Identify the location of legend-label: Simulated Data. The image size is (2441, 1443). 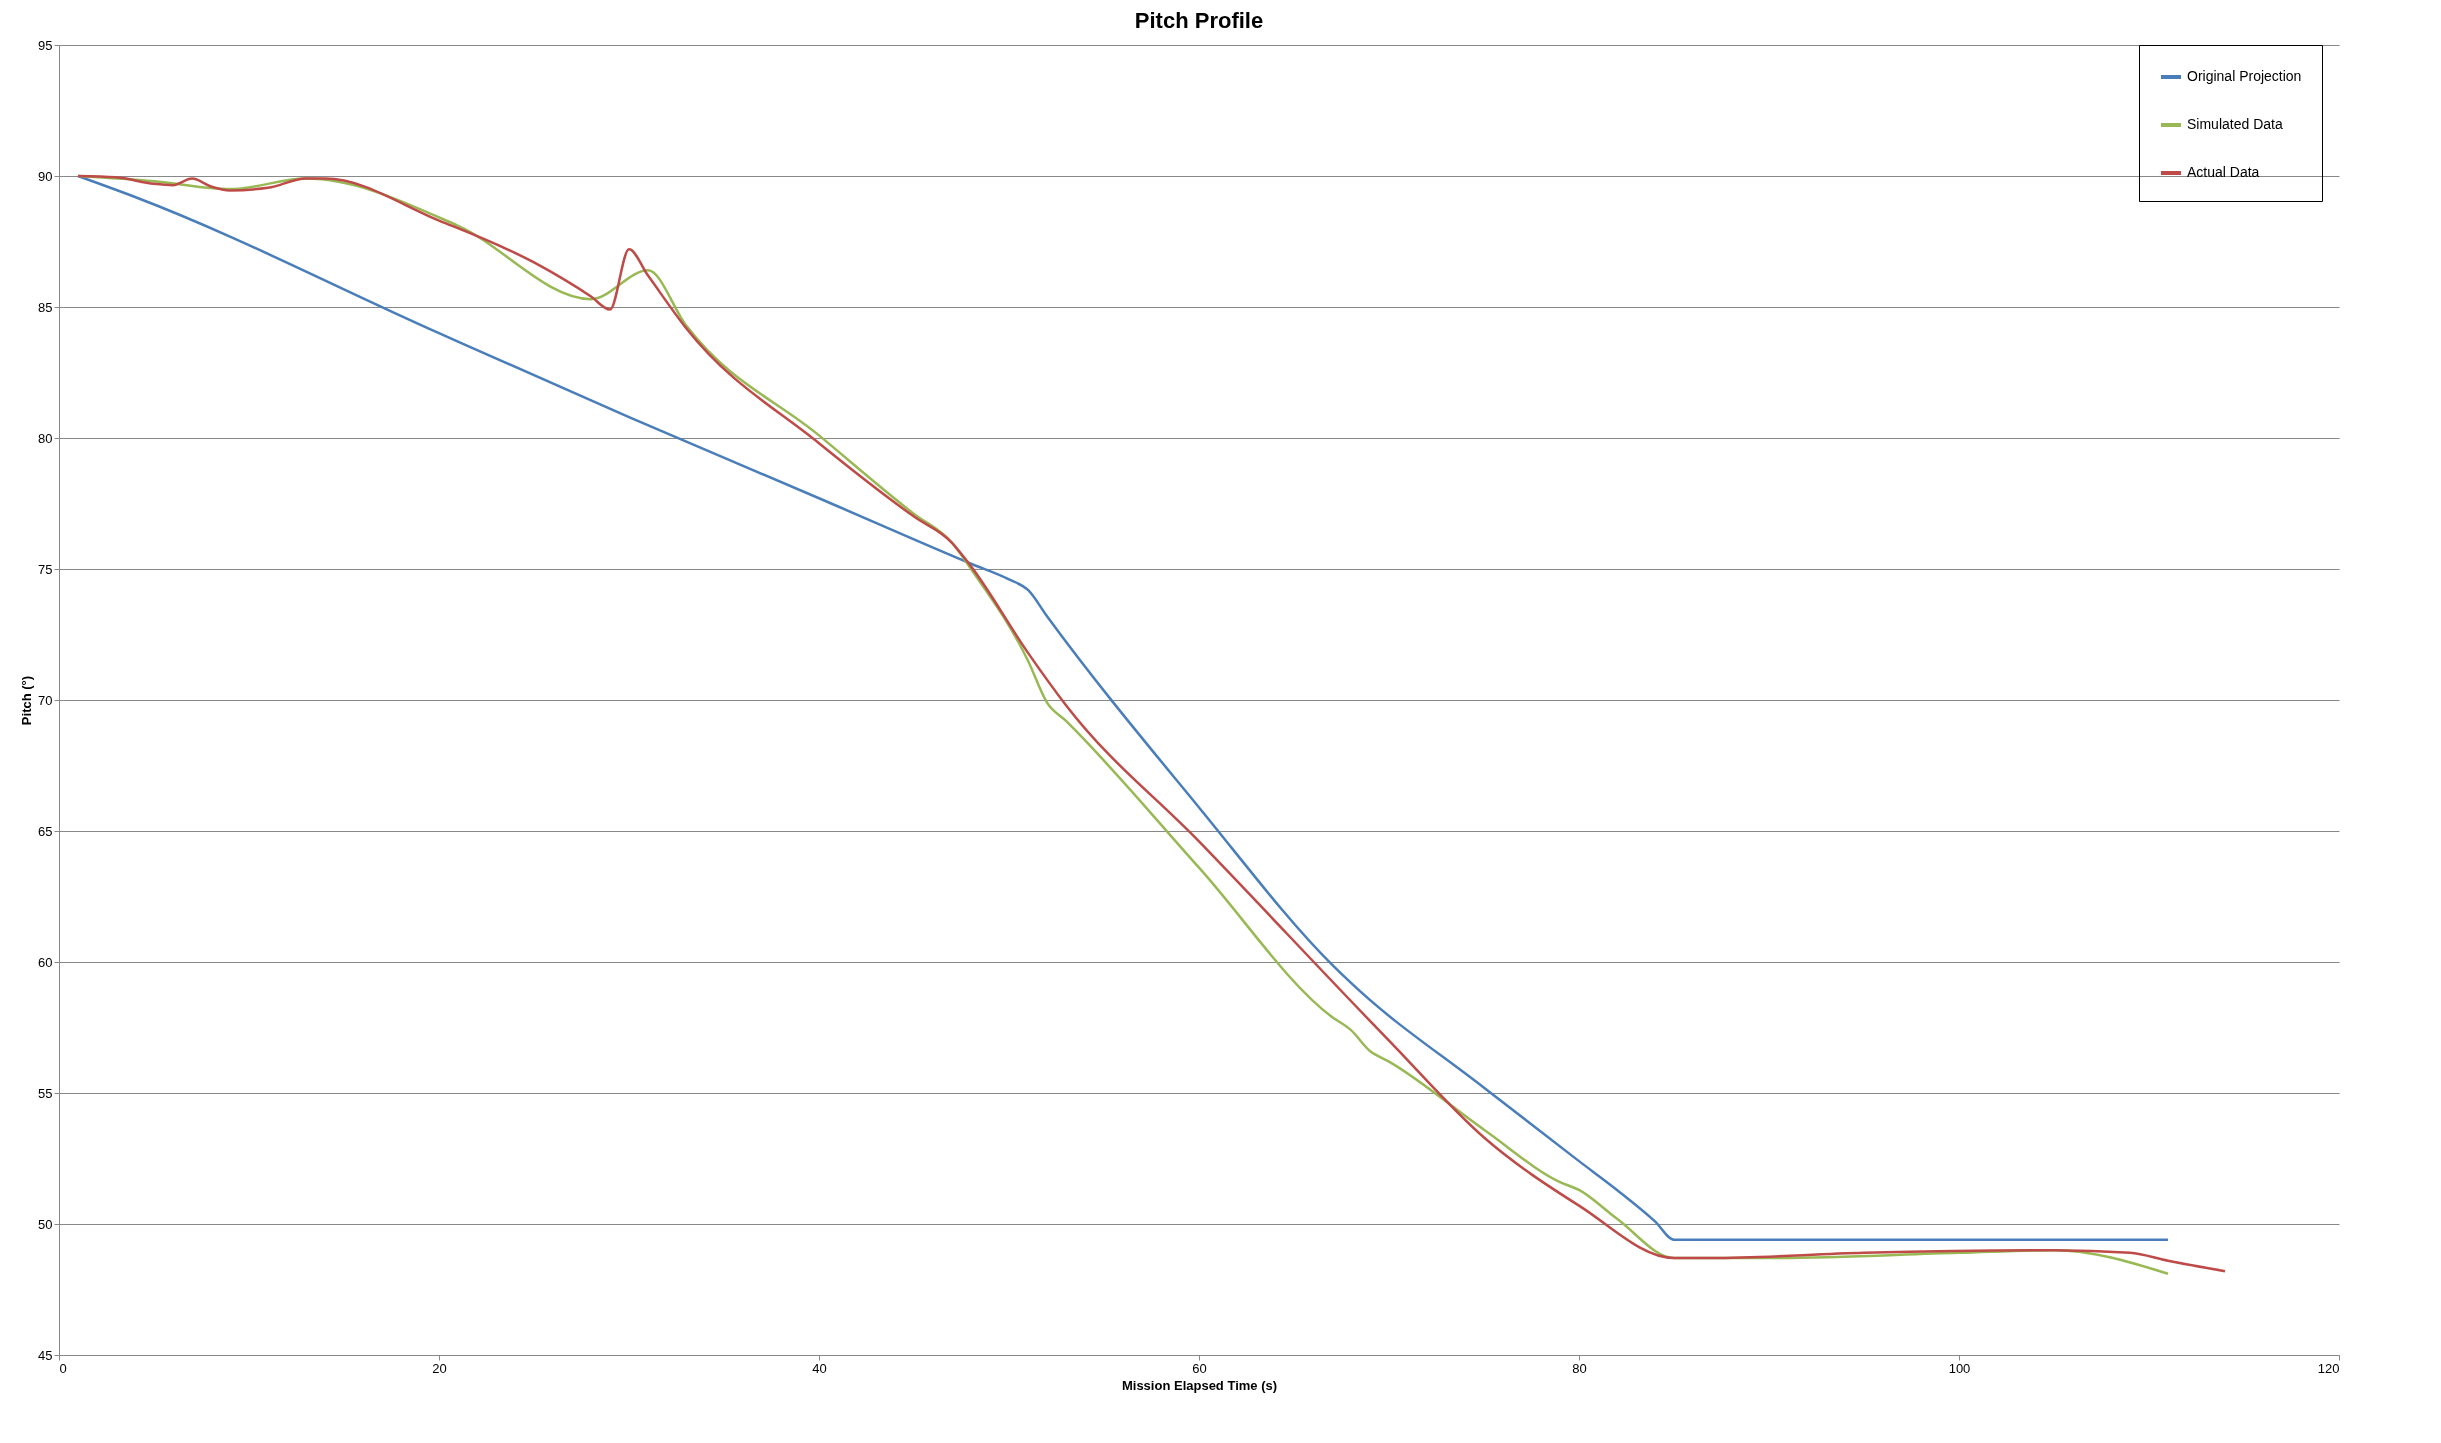
(2235, 124).